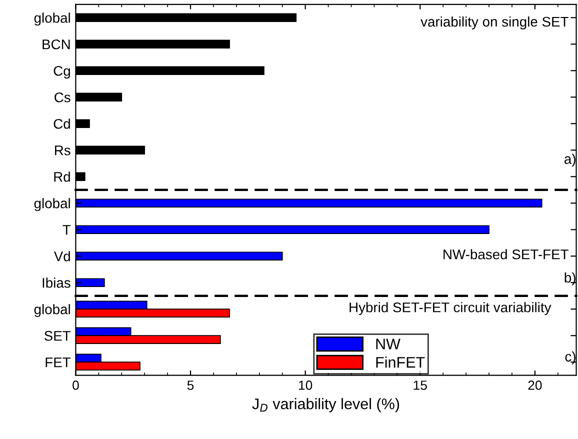 This screenshot has width=578, height=439. Describe the element at coordinates (400, 362) in the screenshot. I see `legend-label: FinFET` at that location.